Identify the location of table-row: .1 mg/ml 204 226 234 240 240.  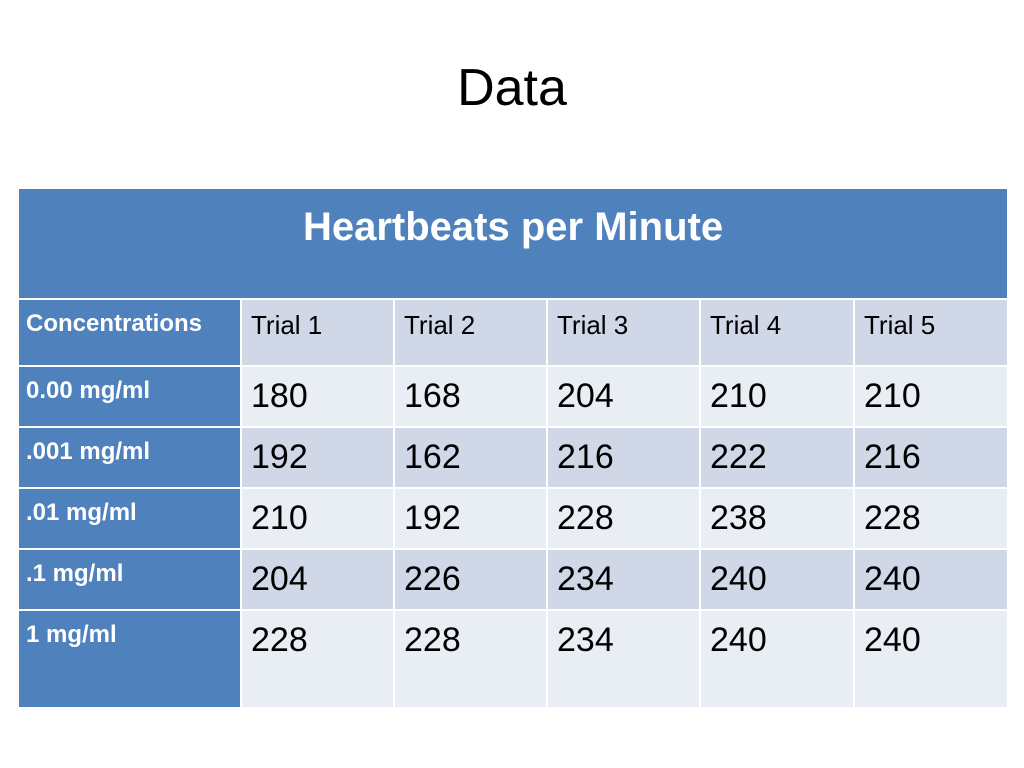
(513, 579).